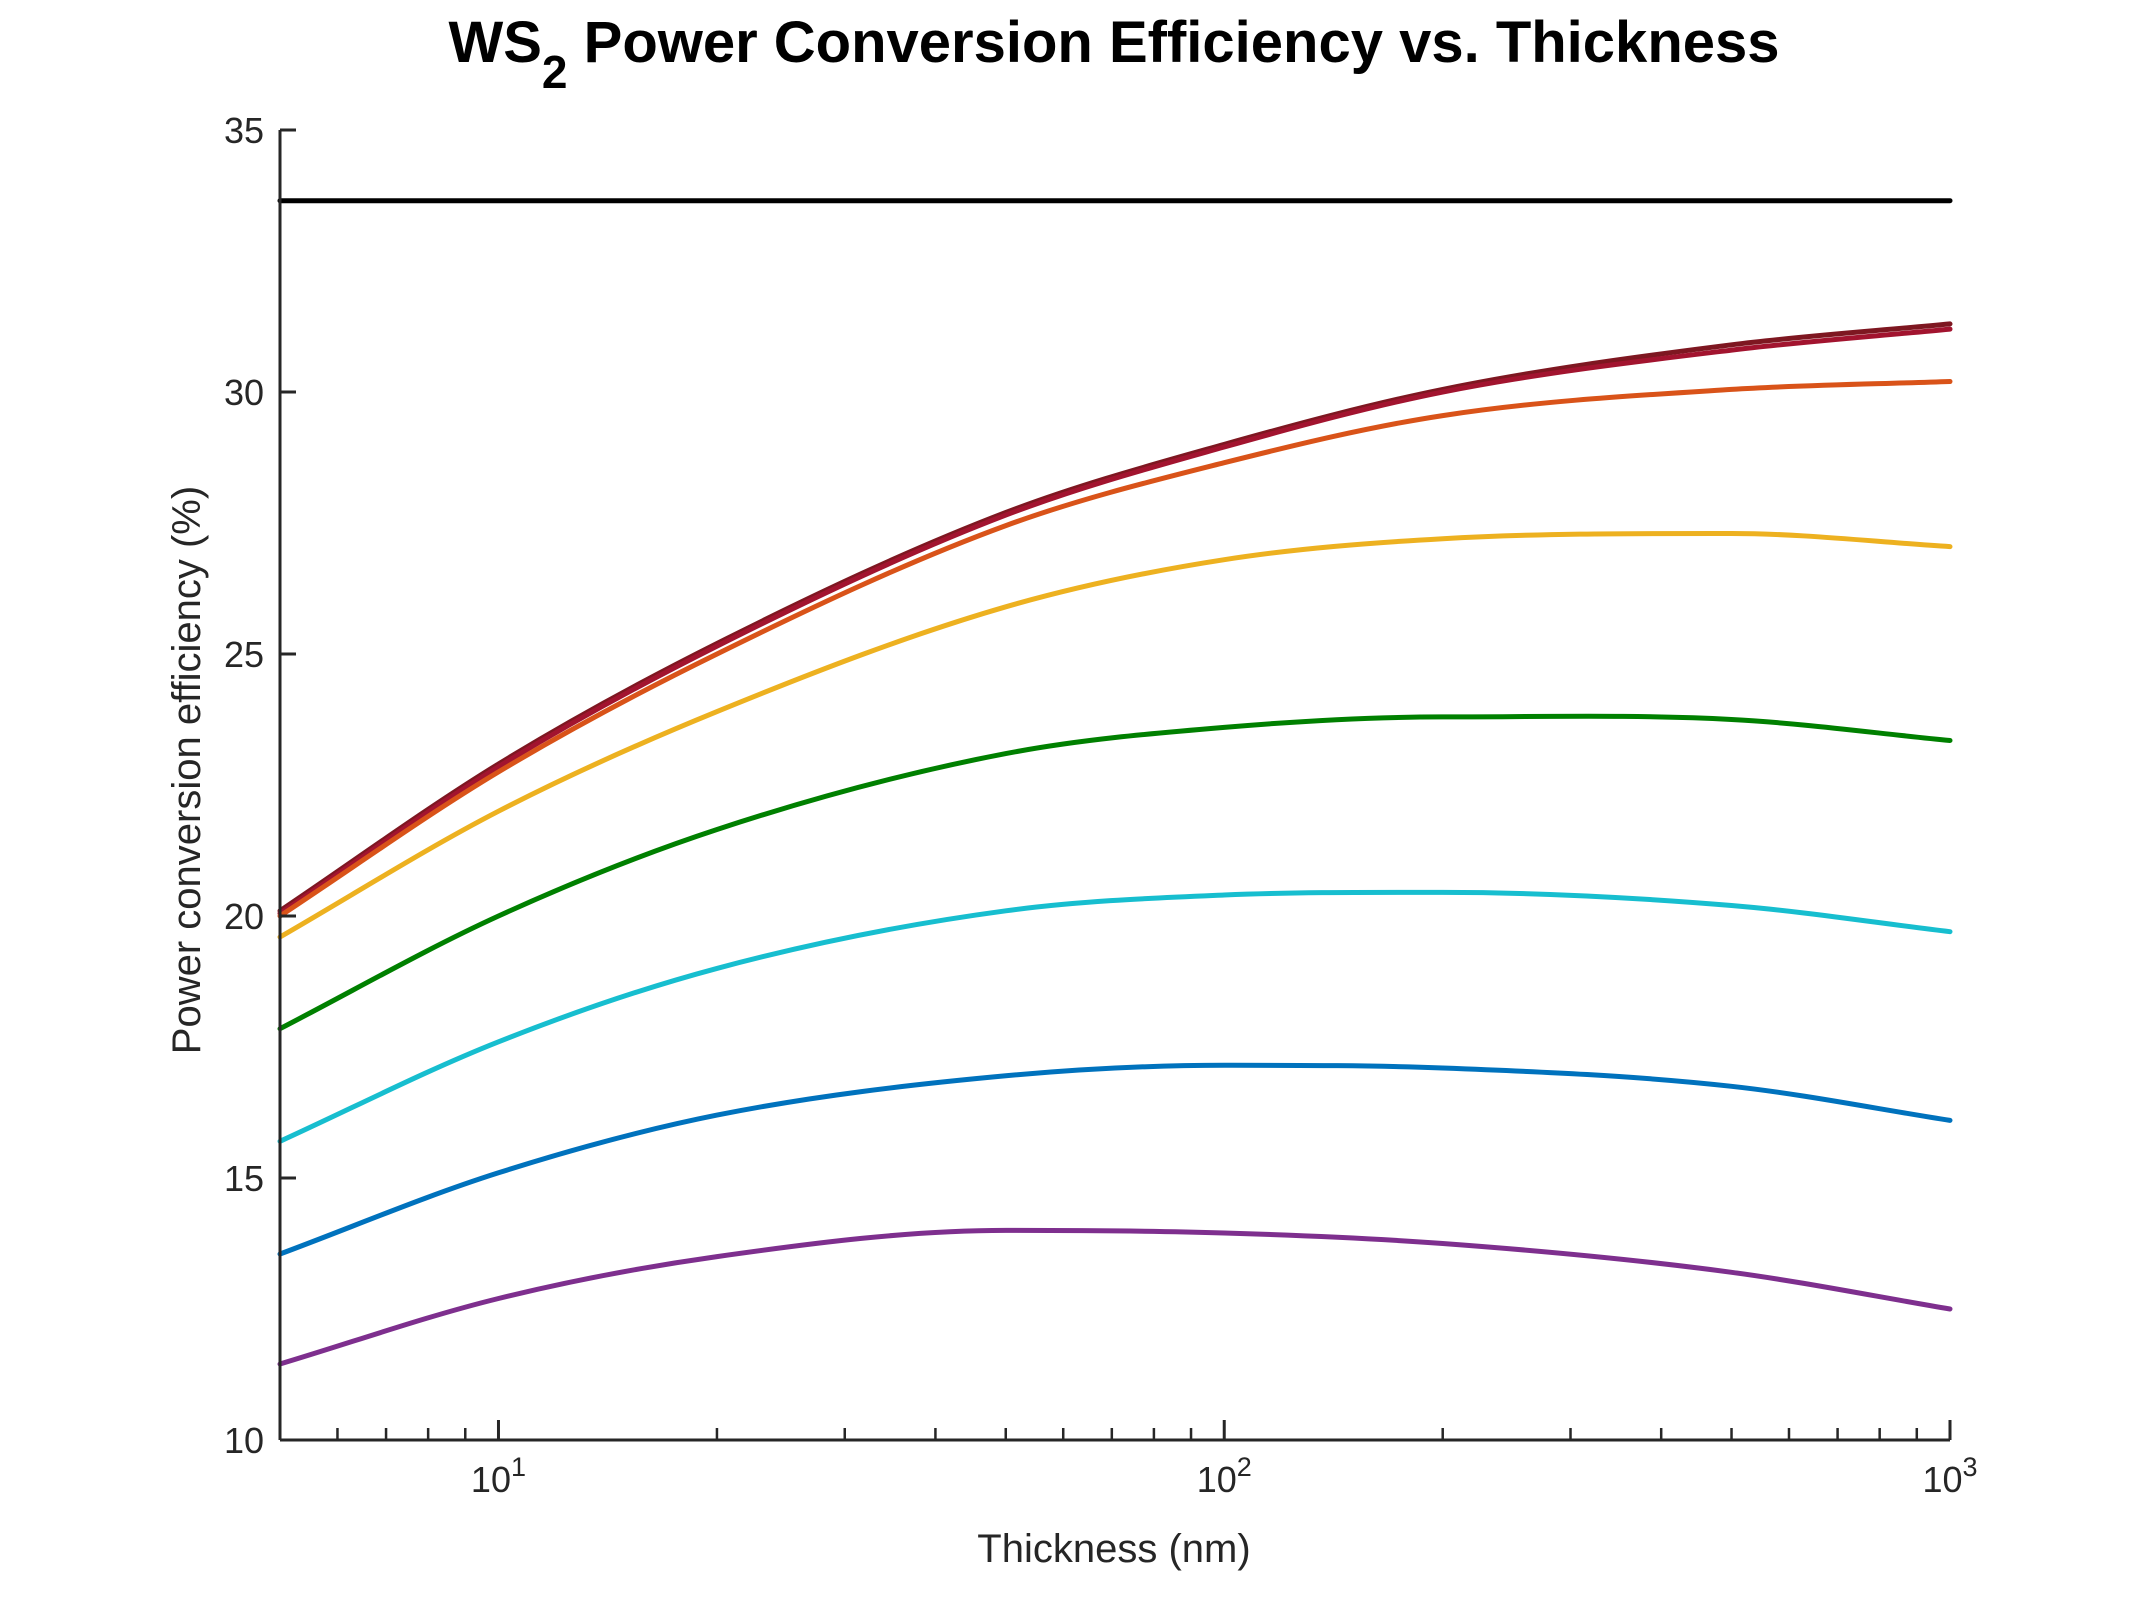 This screenshot has width=2133, height=1600. What do you see at coordinates (244, 1440) in the screenshot?
I see `y-tick-label: 10` at bounding box center [244, 1440].